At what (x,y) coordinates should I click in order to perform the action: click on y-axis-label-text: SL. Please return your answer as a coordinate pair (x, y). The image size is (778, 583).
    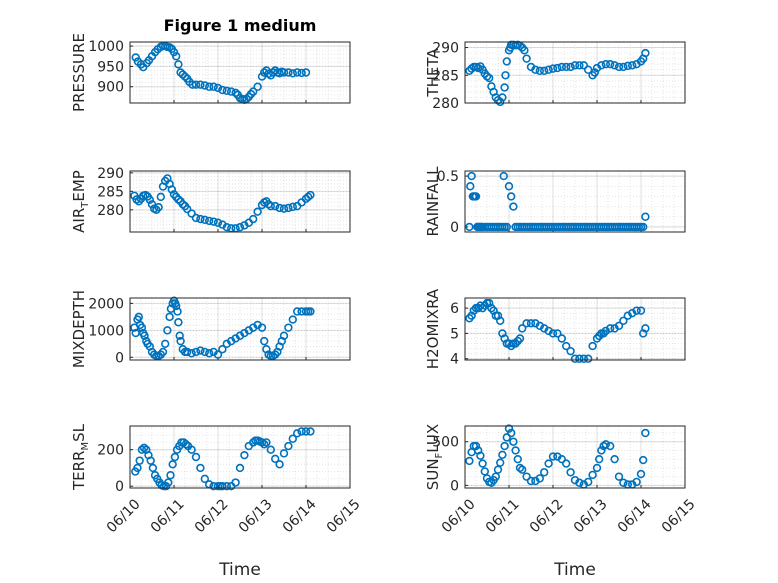
    Looking at the image, I should click on (79, 432).